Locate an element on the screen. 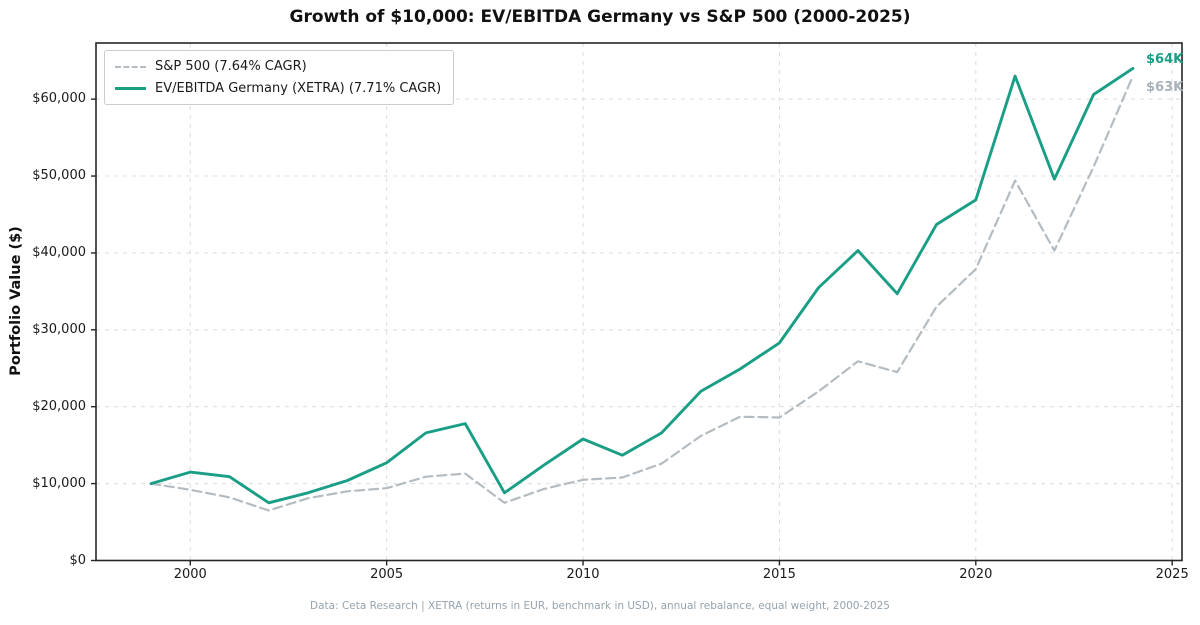 This screenshot has height=625, width=1200. x-tick-label: 2010 is located at coordinates (583, 574).